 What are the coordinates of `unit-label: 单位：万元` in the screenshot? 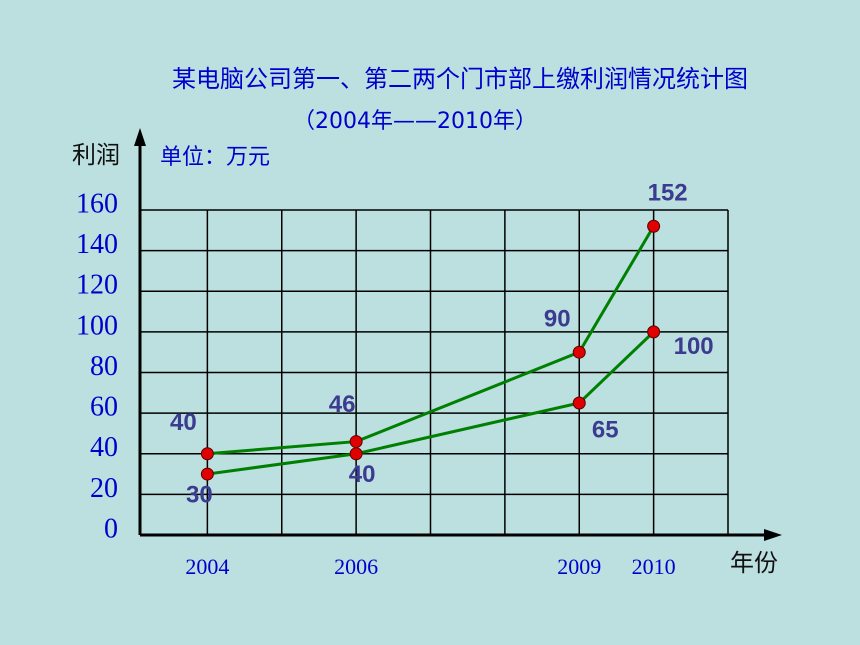 It's located at (215, 157).